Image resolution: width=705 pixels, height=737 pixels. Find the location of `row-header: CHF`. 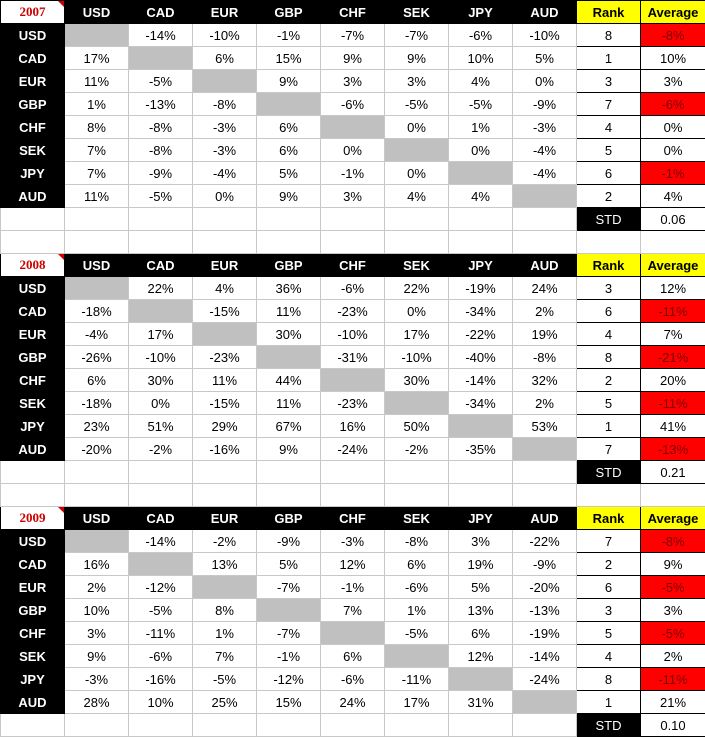

row-header: CHF is located at coordinates (32, 380).